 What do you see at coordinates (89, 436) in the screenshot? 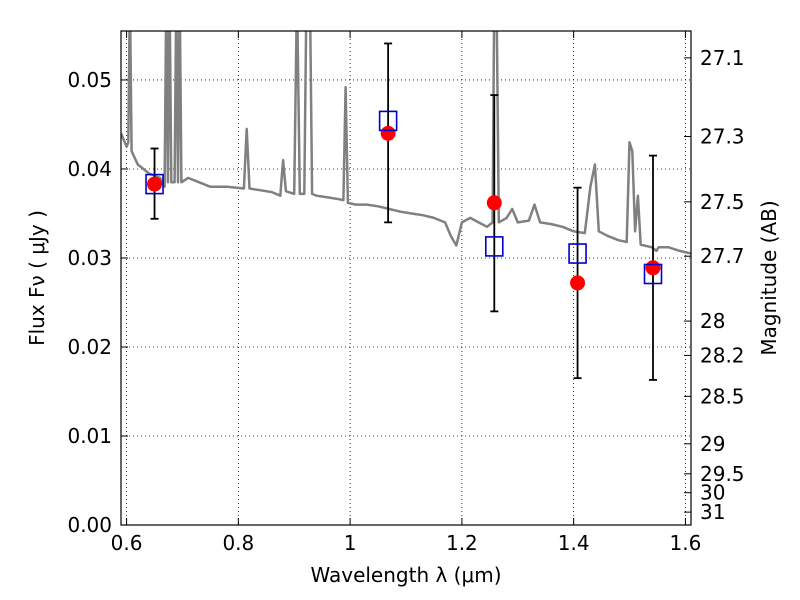
I see `y-tick-label: 0.01` at bounding box center [89, 436].